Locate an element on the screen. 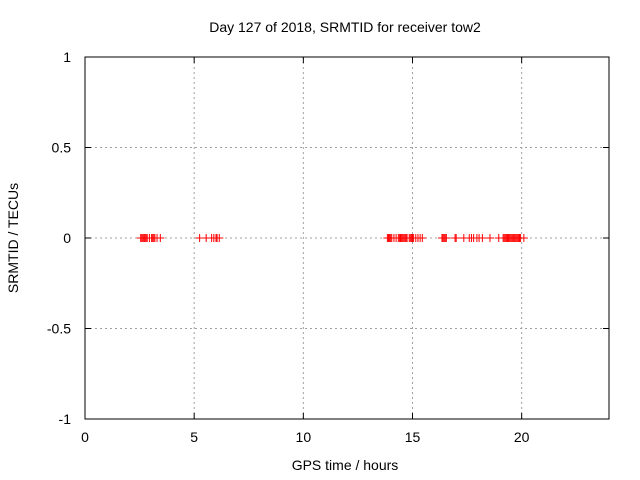 The width and height of the screenshot is (640, 480). y-tick-label: -0.5 is located at coordinates (59, 329).